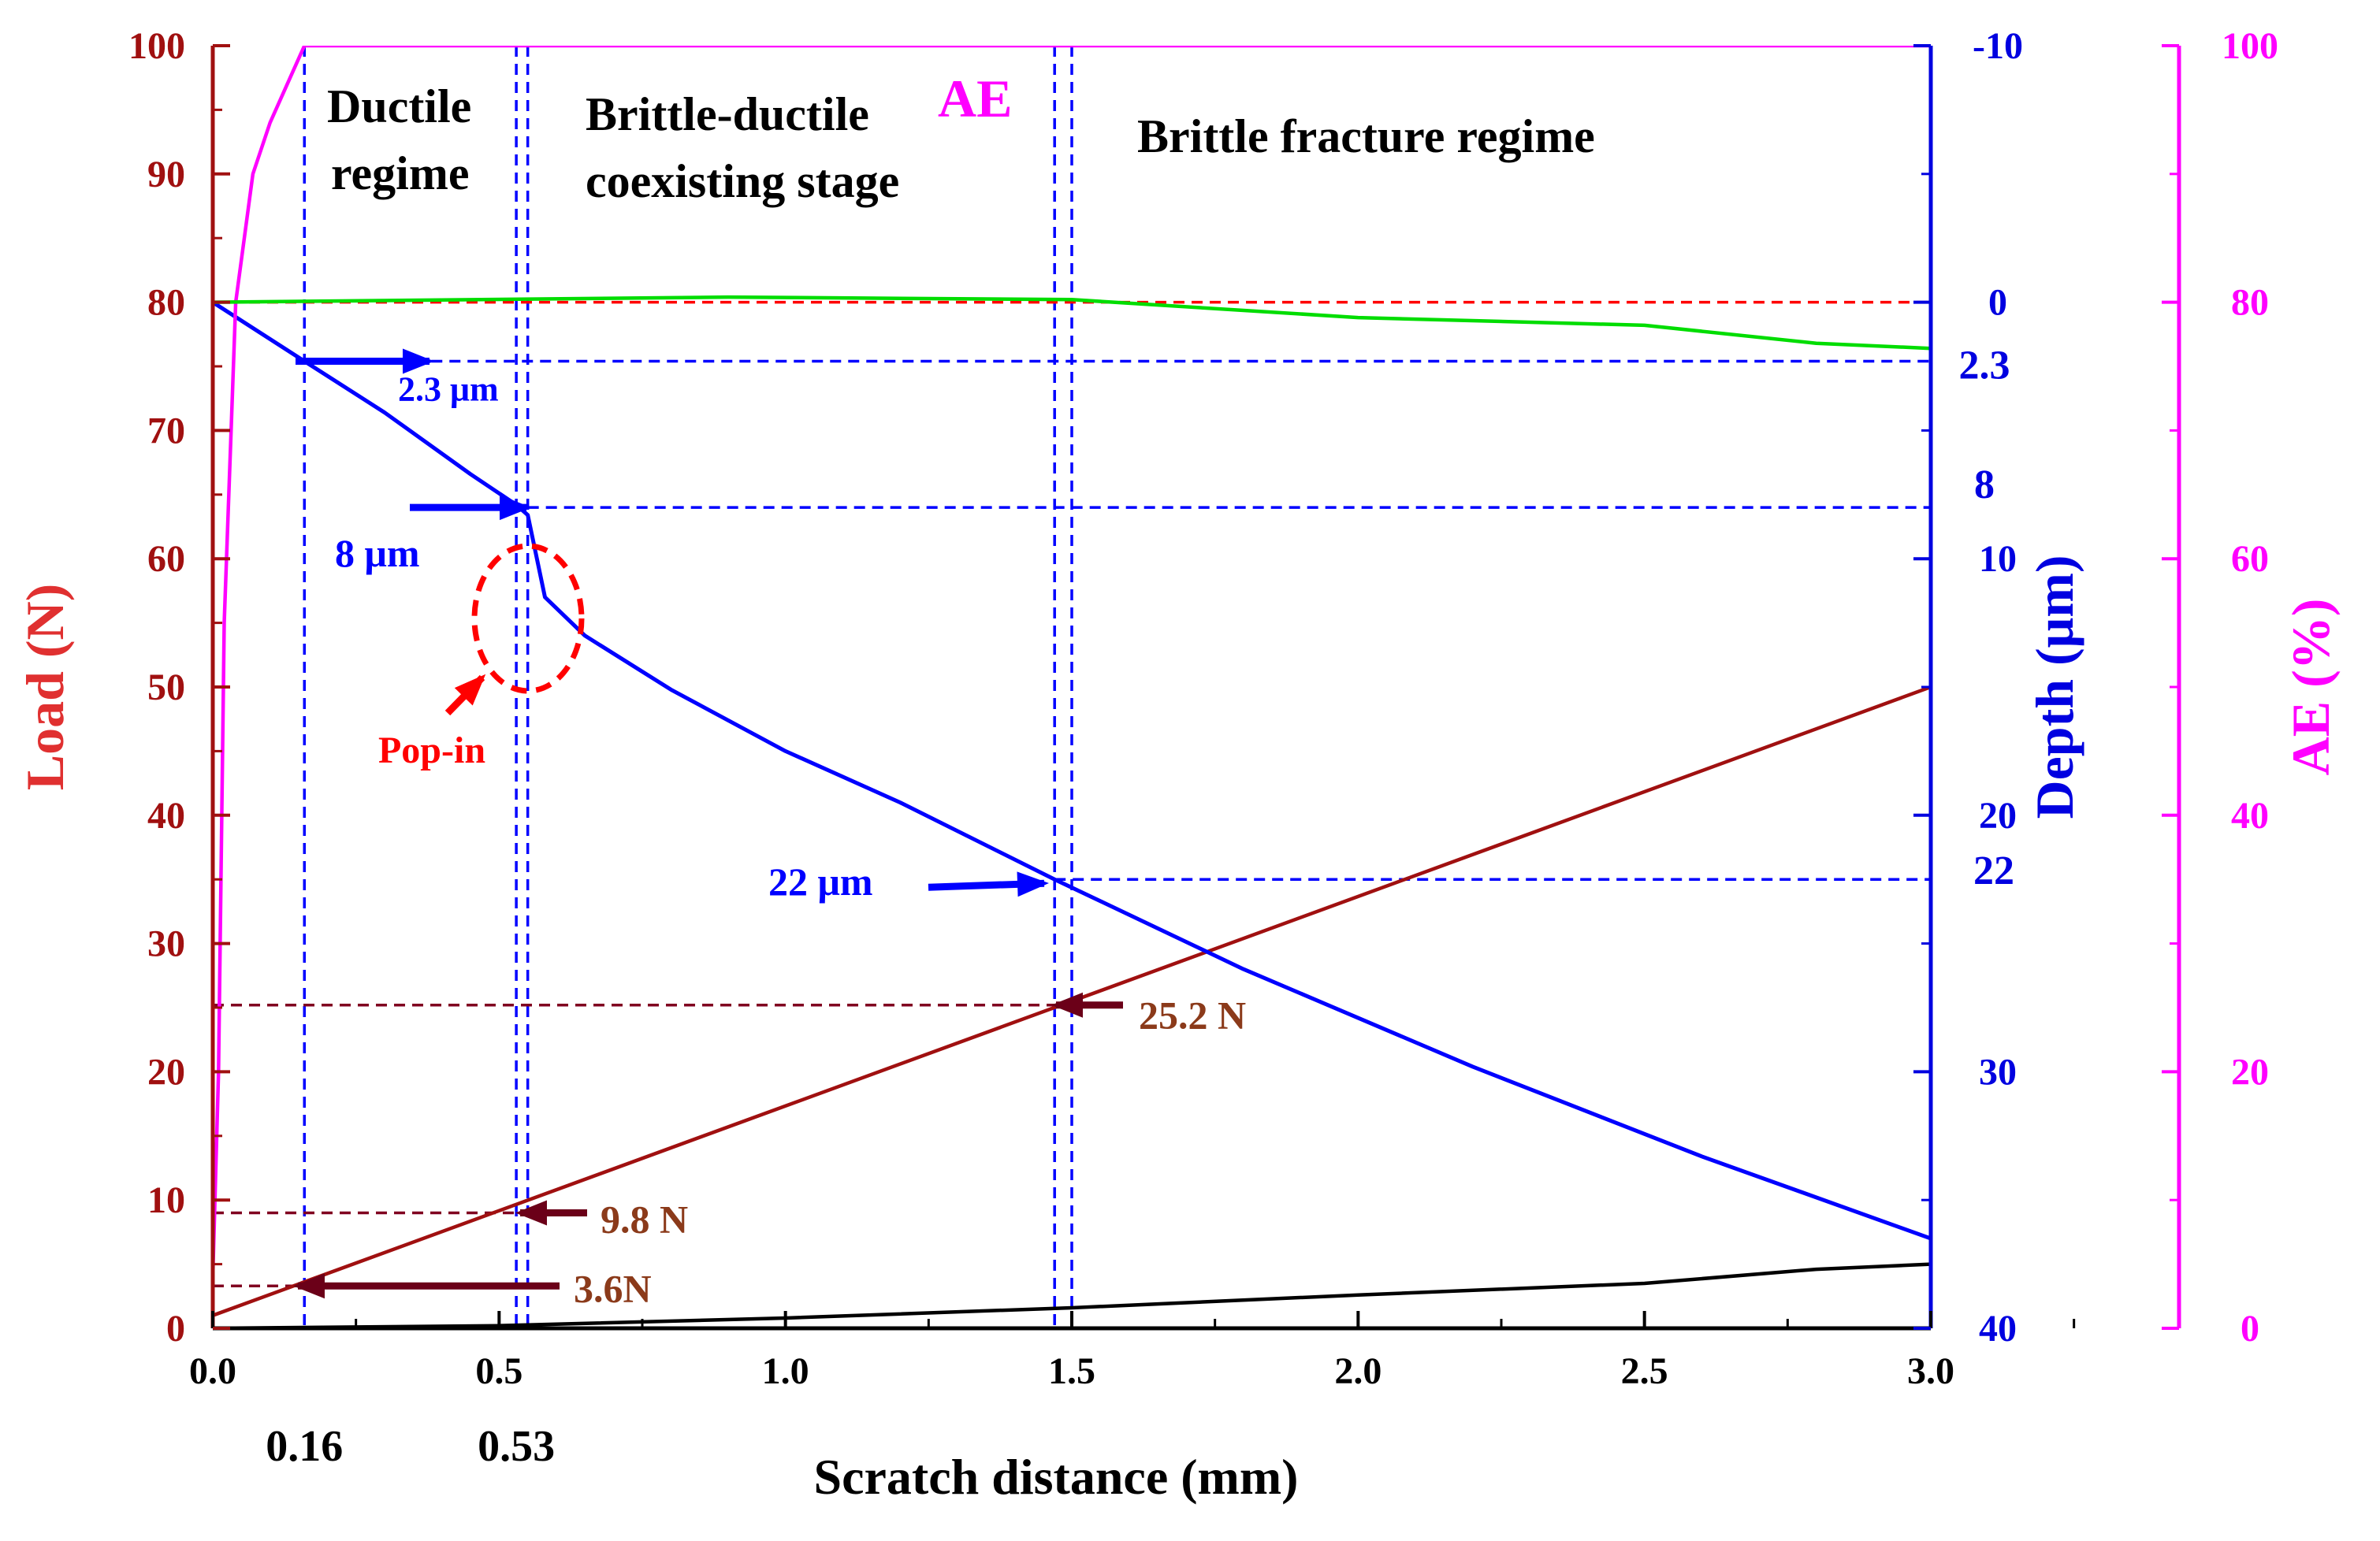  Describe the element at coordinates (418, 361) in the screenshot. I see `arrow-2-3um-head` at that location.